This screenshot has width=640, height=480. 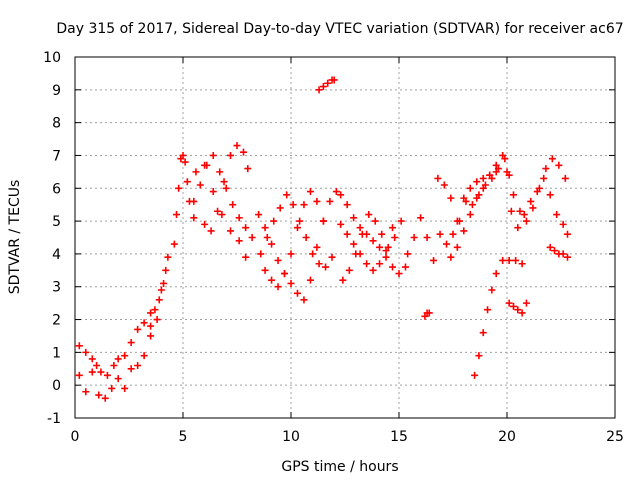 What do you see at coordinates (339, 467) in the screenshot?
I see `x-axis-label: GPS time / hours` at bounding box center [339, 467].